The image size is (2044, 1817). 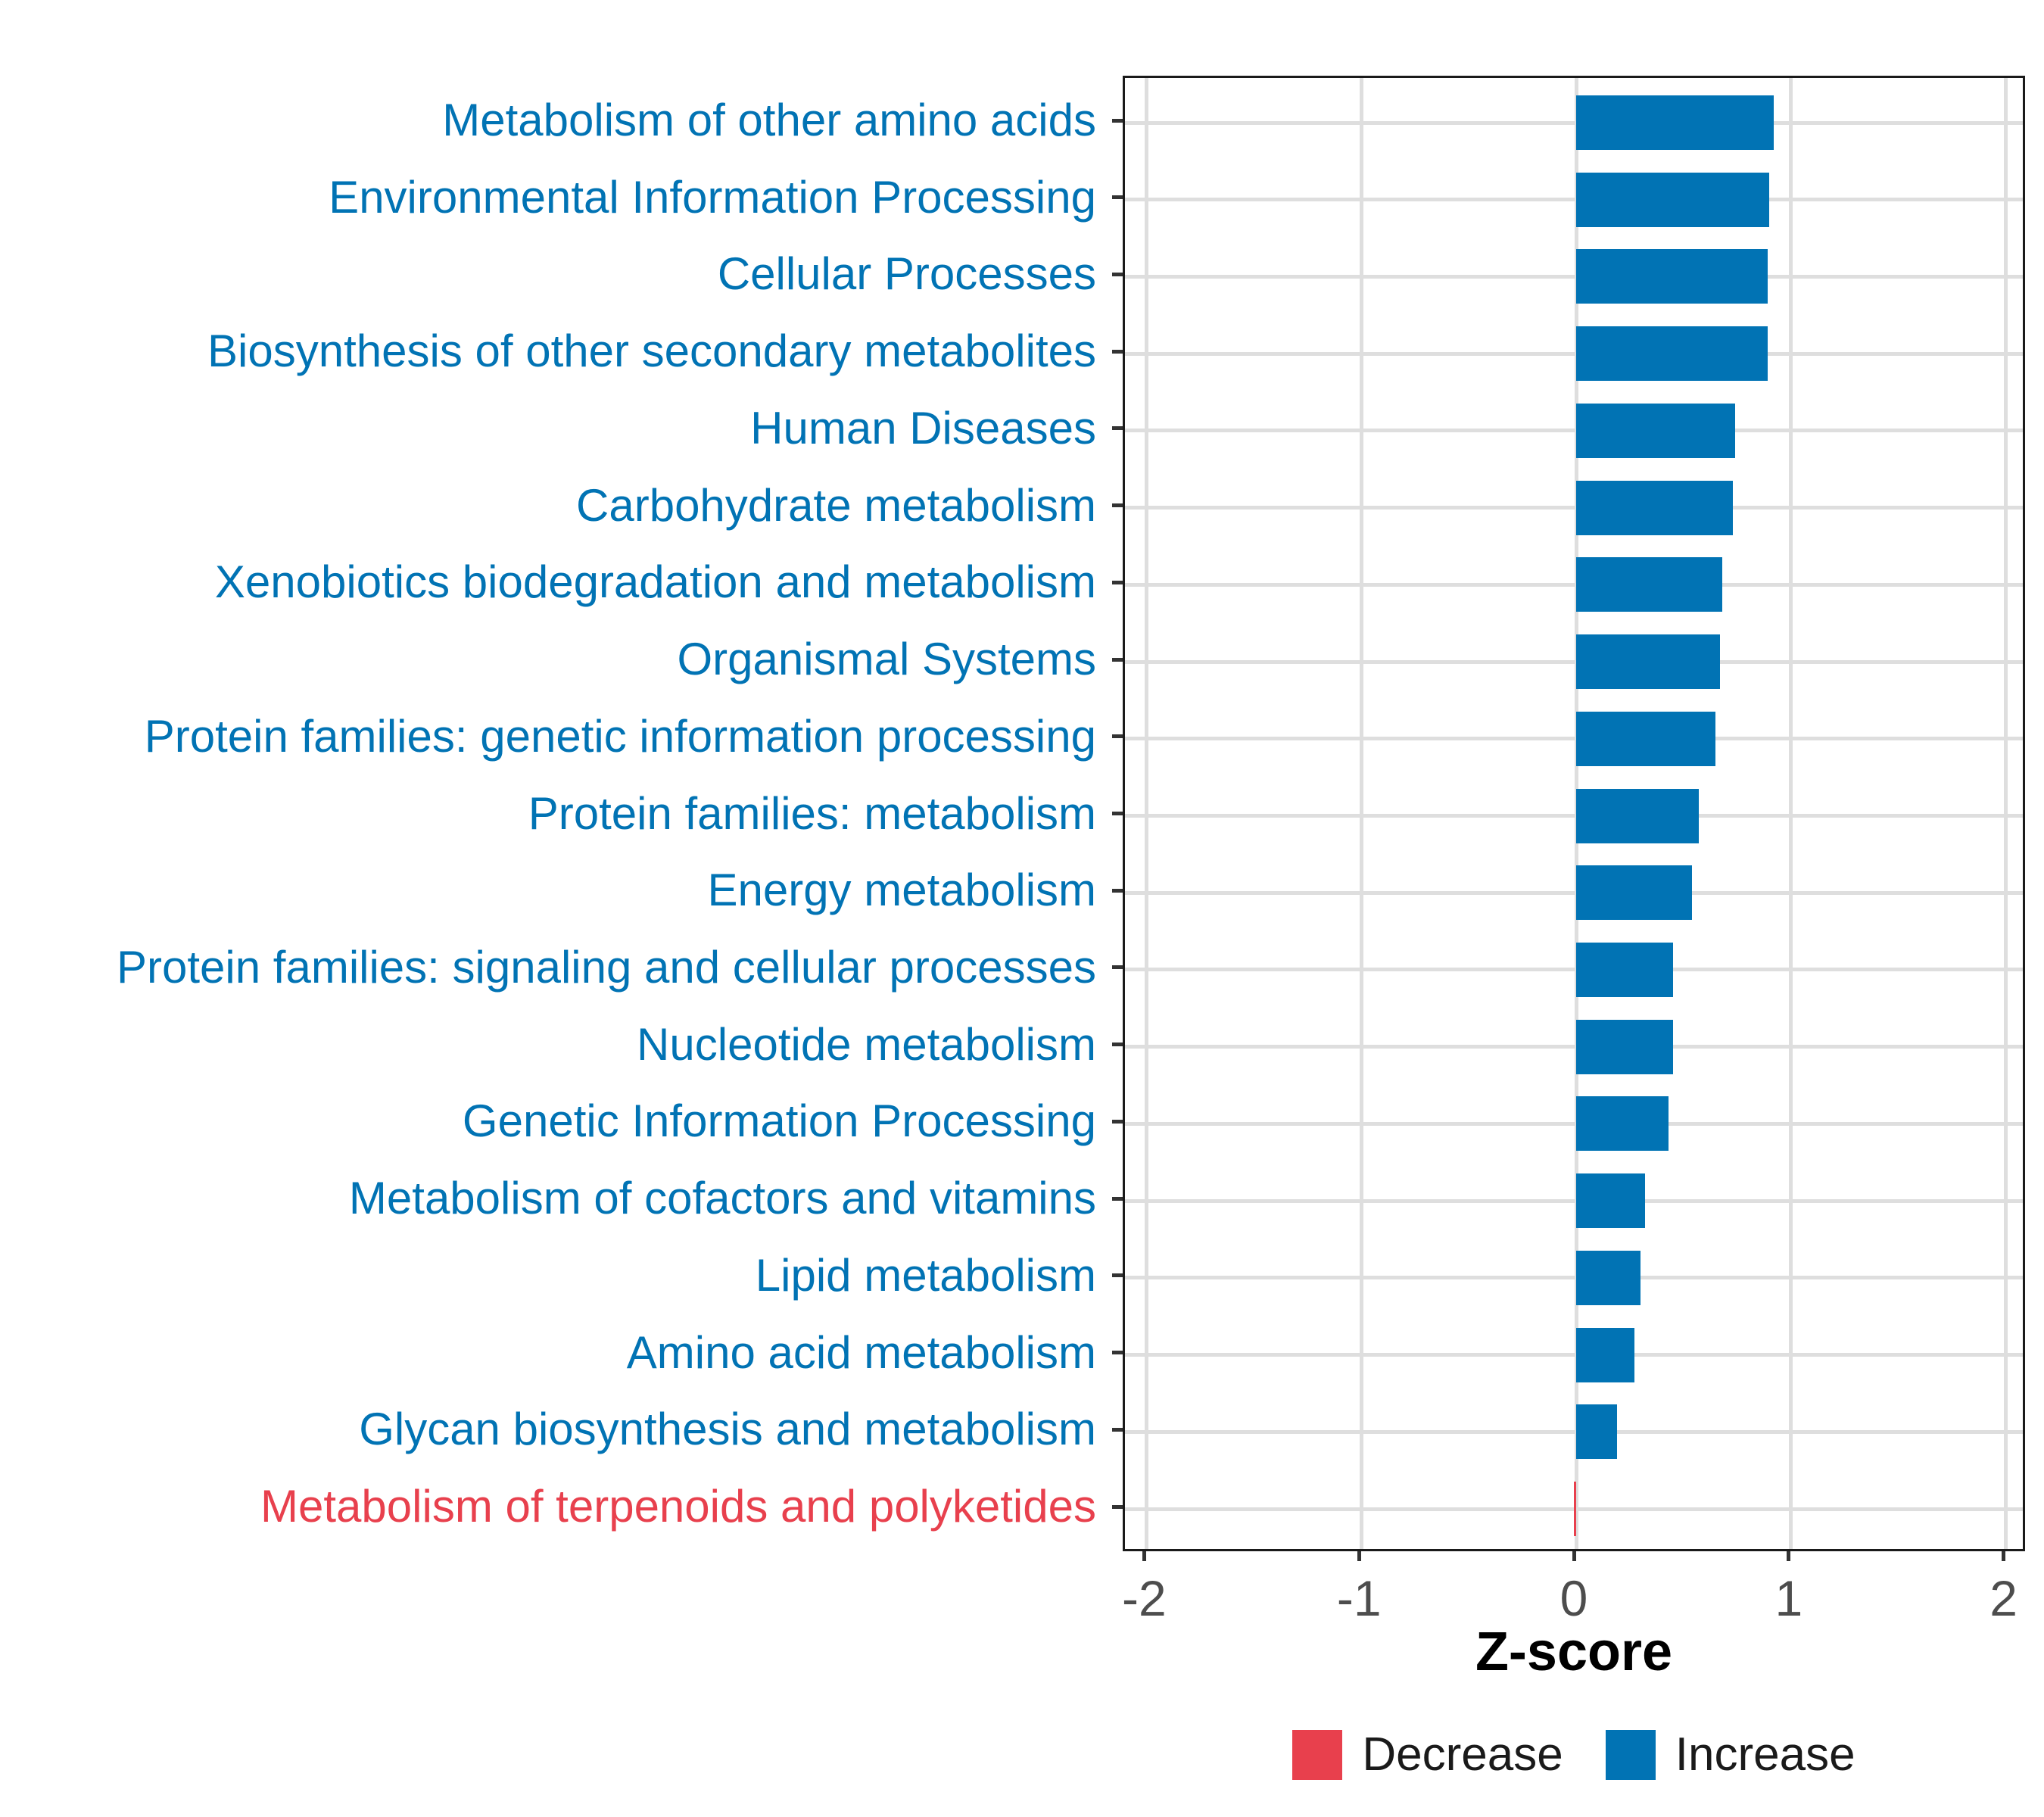 I want to click on category-label: Genetic Information Processing, so click(x=779, y=1121).